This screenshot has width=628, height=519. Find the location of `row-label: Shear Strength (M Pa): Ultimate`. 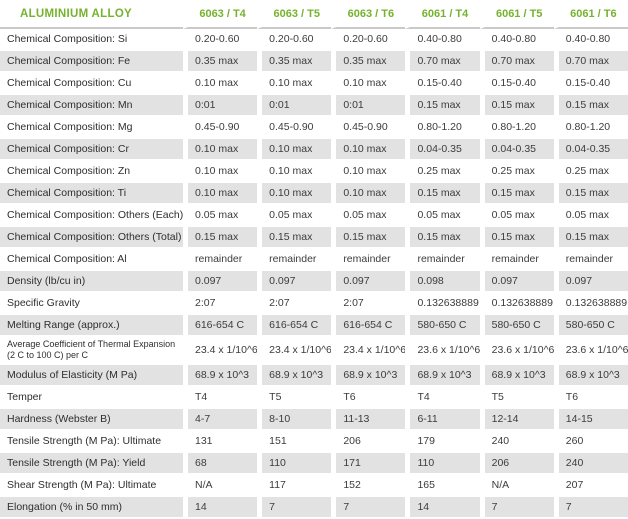

row-label: Shear Strength (M Pa): Ultimate is located at coordinates (91, 486).